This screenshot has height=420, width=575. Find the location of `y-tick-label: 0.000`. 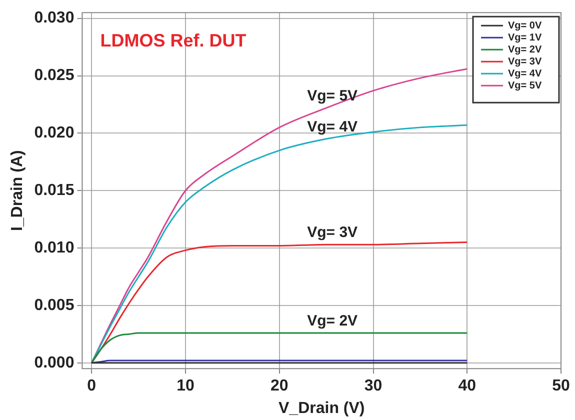

y-tick-label: 0.000 is located at coordinates (54, 363).